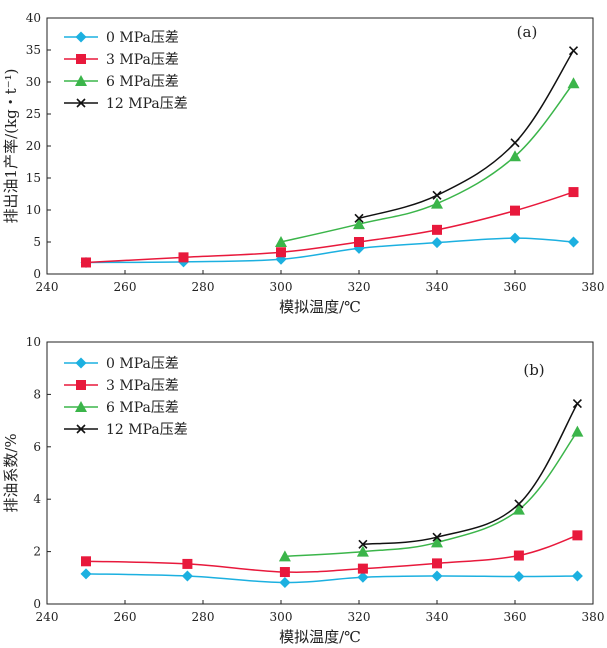  I want to click on y-tick-label: 30, so click(33, 82).